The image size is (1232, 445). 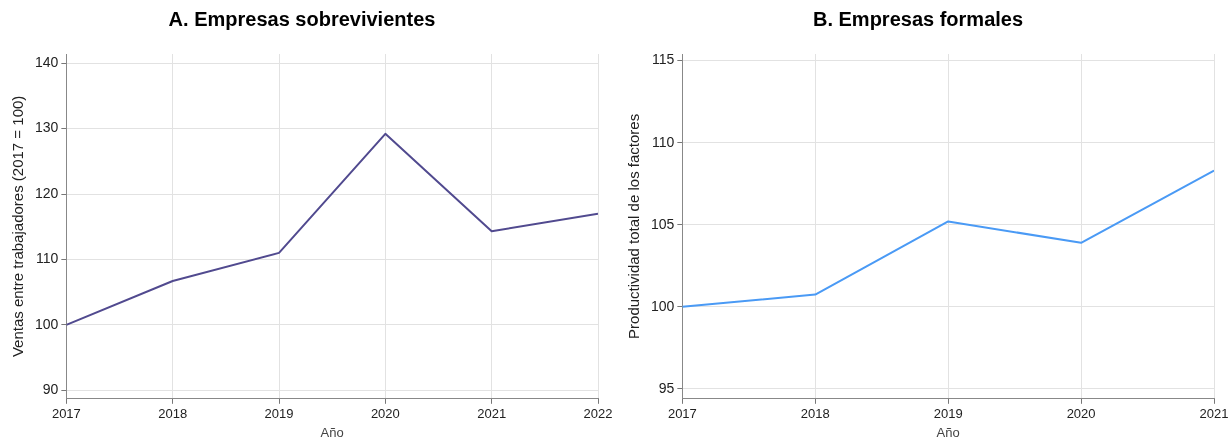 What do you see at coordinates (918, 18) in the screenshot?
I see `chart-title: B. Empresas formales` at bounding box center [918, 18].